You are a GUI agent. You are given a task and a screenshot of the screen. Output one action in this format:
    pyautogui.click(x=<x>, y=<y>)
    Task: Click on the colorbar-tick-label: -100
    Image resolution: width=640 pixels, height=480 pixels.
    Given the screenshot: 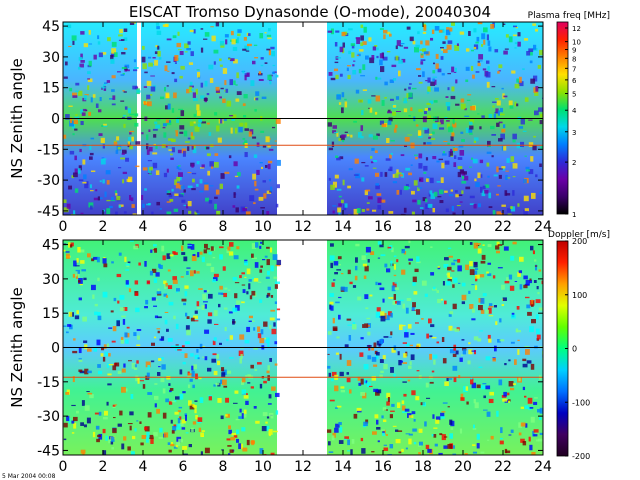 What is the action you would take?
    pyautogui.click(x=581, y=402)
    